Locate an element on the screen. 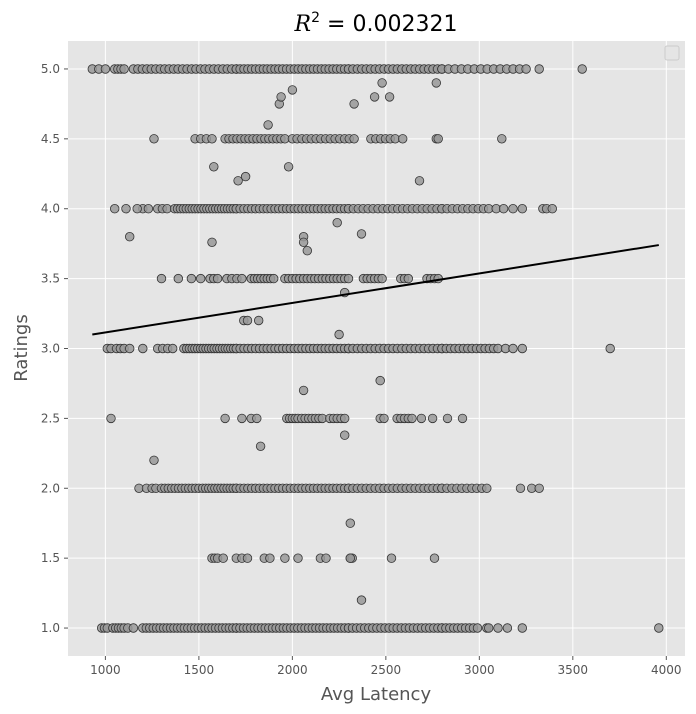  title-superscript: 2 is located at coordinates (315, 18).